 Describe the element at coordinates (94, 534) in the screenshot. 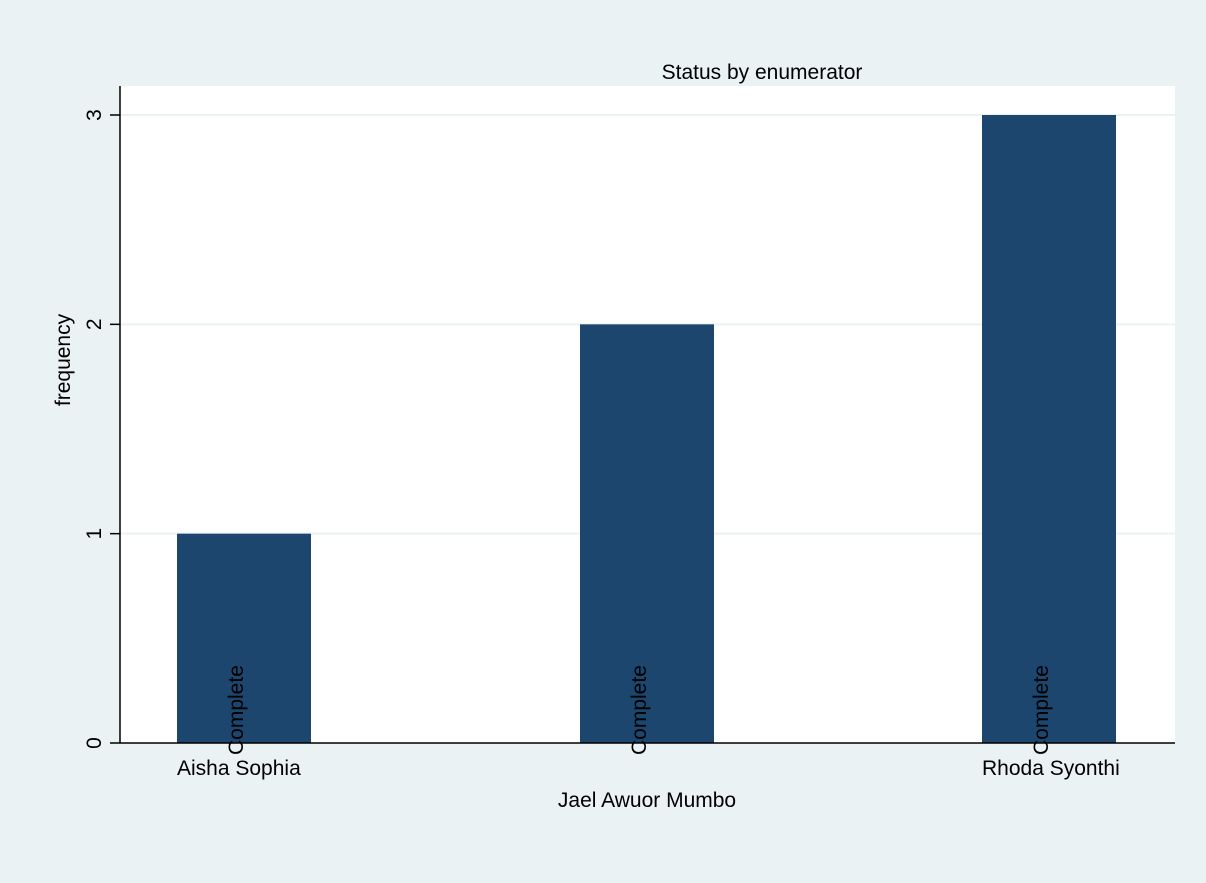

I see `y-tick-label: 1` at that location.